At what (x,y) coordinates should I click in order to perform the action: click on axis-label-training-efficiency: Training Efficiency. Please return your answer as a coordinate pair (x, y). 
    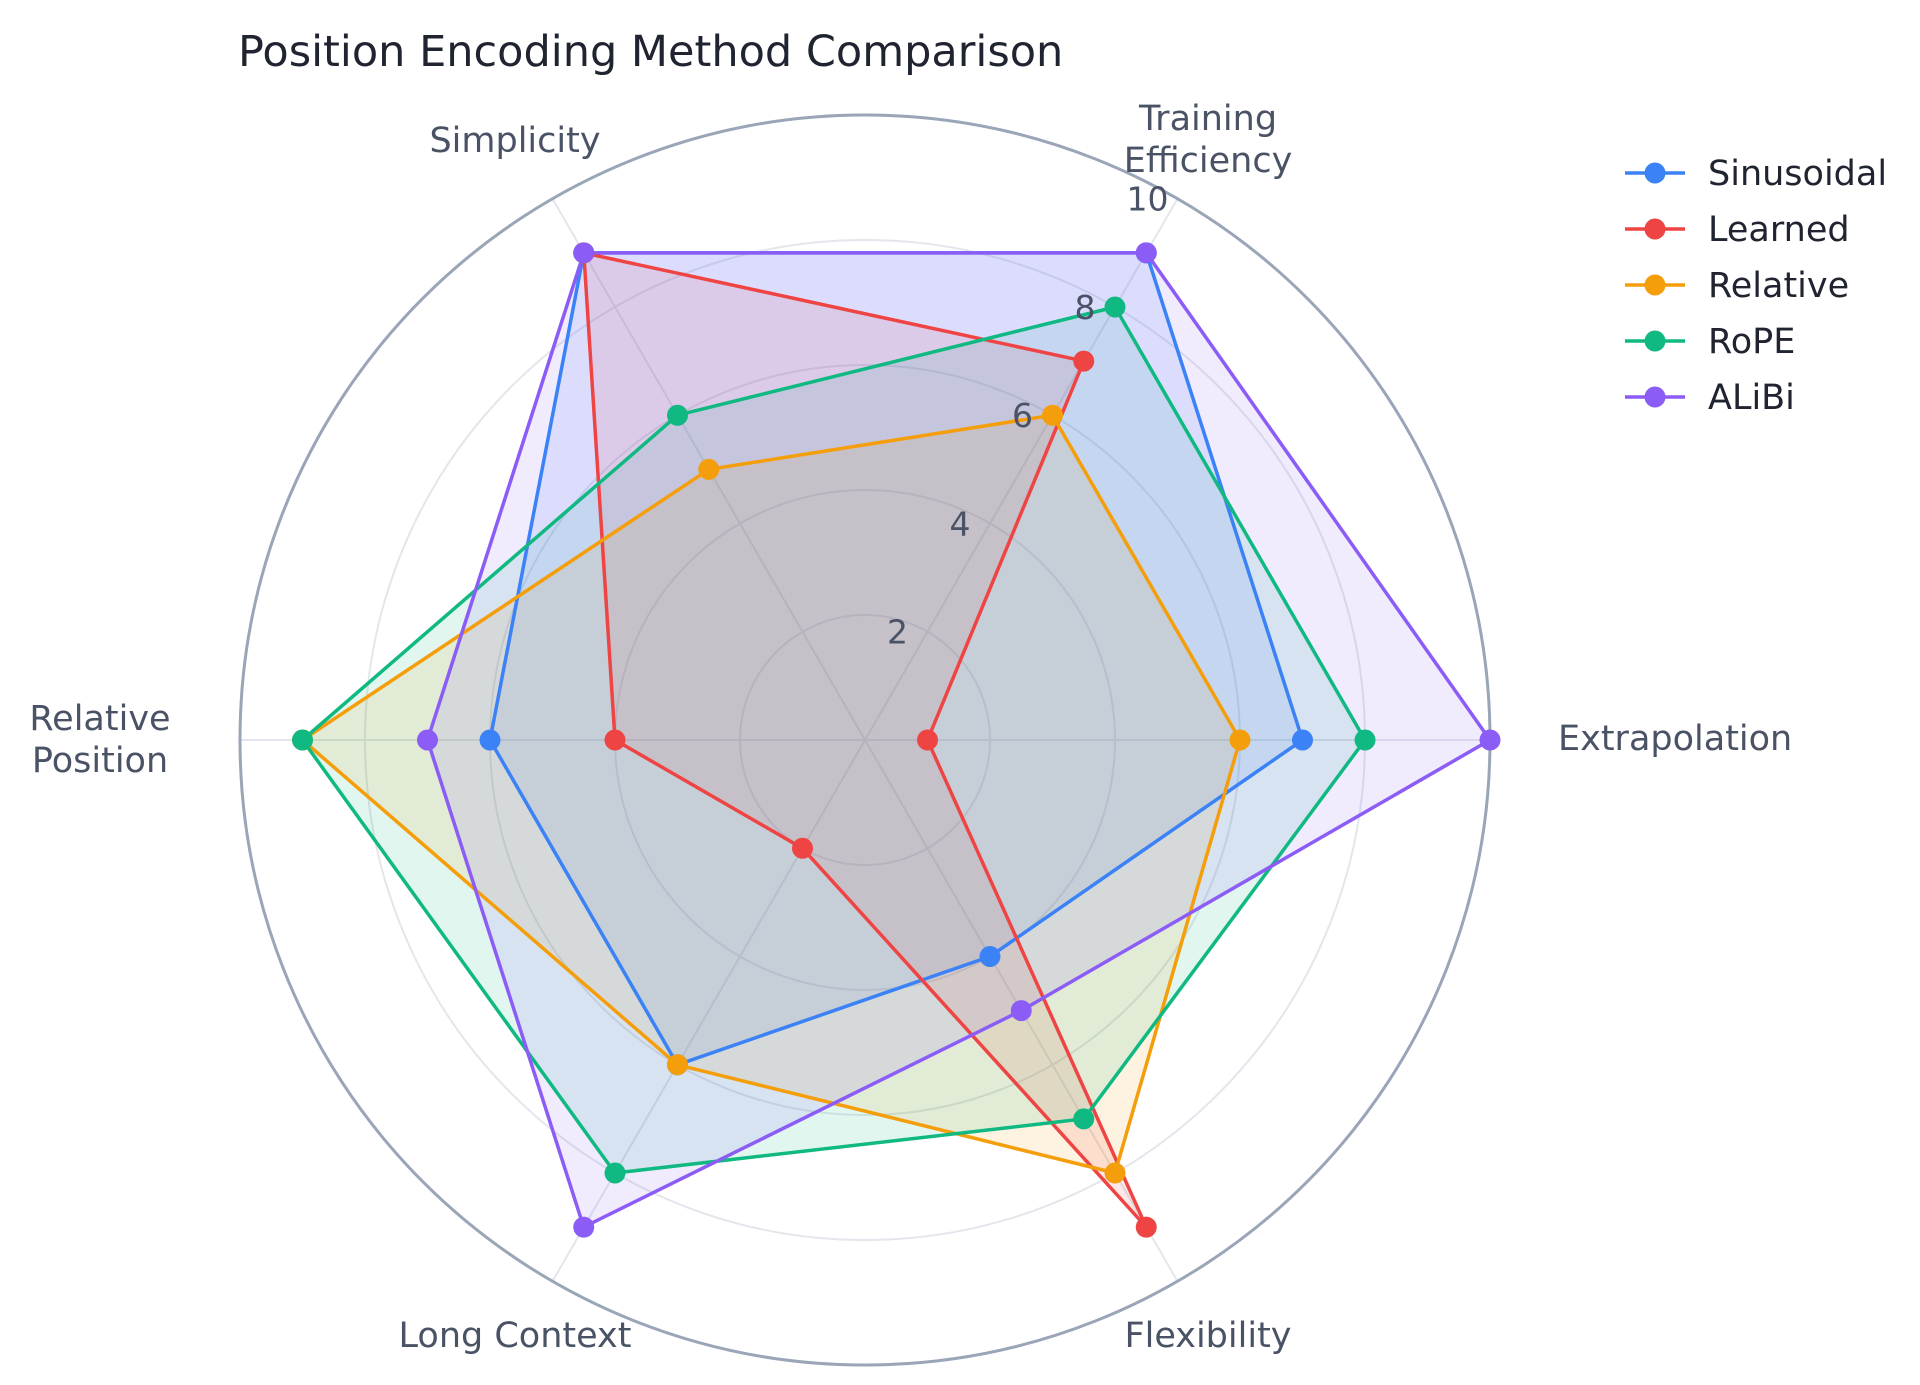
    Looking at the image, I should click on (1208, 140).